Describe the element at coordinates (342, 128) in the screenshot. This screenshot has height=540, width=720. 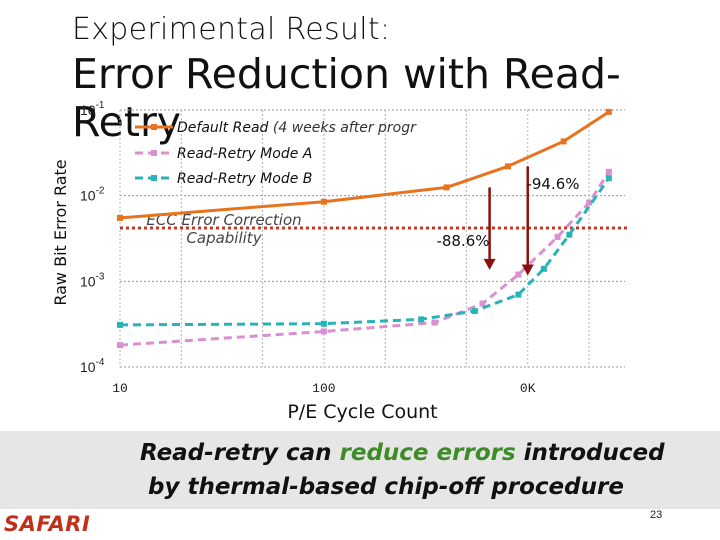
I see `legend-note: (4 weeks after progr` at that location.